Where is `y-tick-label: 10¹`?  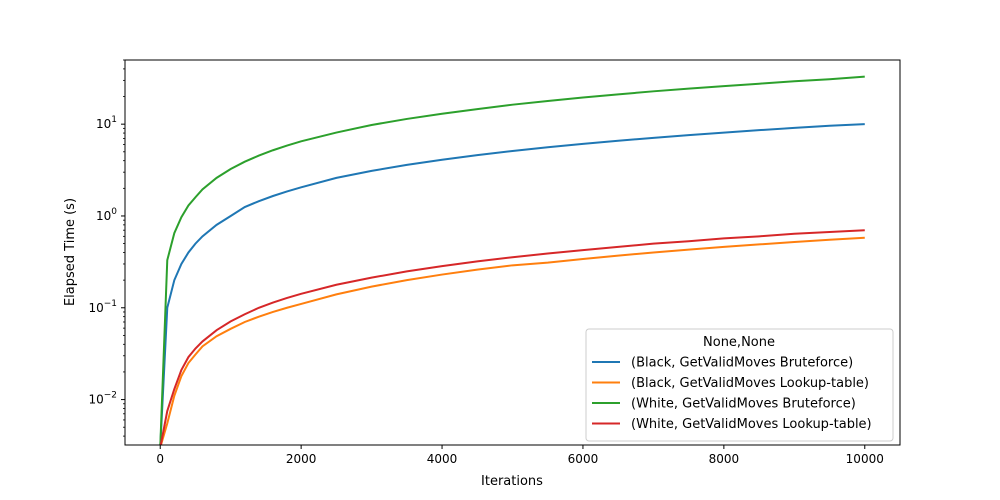
y-tick-label: 10¹ is located at coordinates (106, 123).